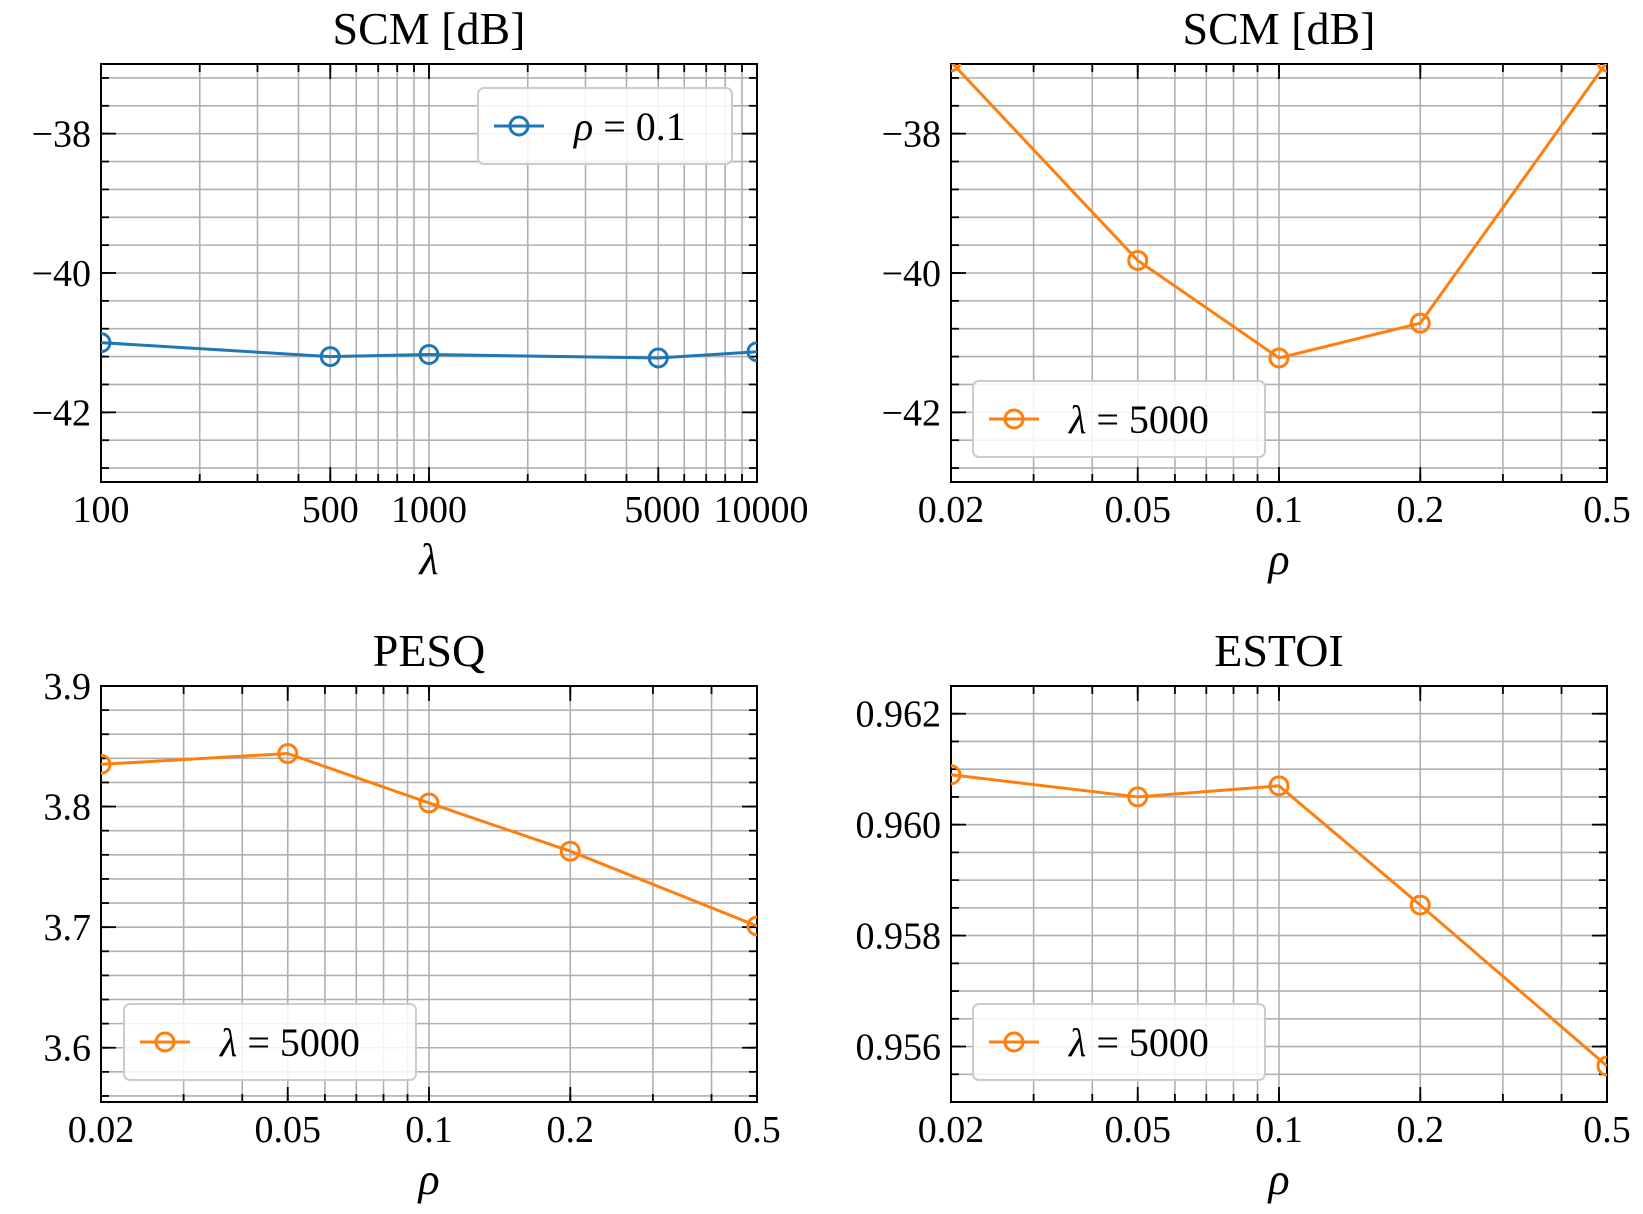  Describe the element at coordinates (68, 928) in the screenshot. I see `y-tick-label: 3.7` at that location.